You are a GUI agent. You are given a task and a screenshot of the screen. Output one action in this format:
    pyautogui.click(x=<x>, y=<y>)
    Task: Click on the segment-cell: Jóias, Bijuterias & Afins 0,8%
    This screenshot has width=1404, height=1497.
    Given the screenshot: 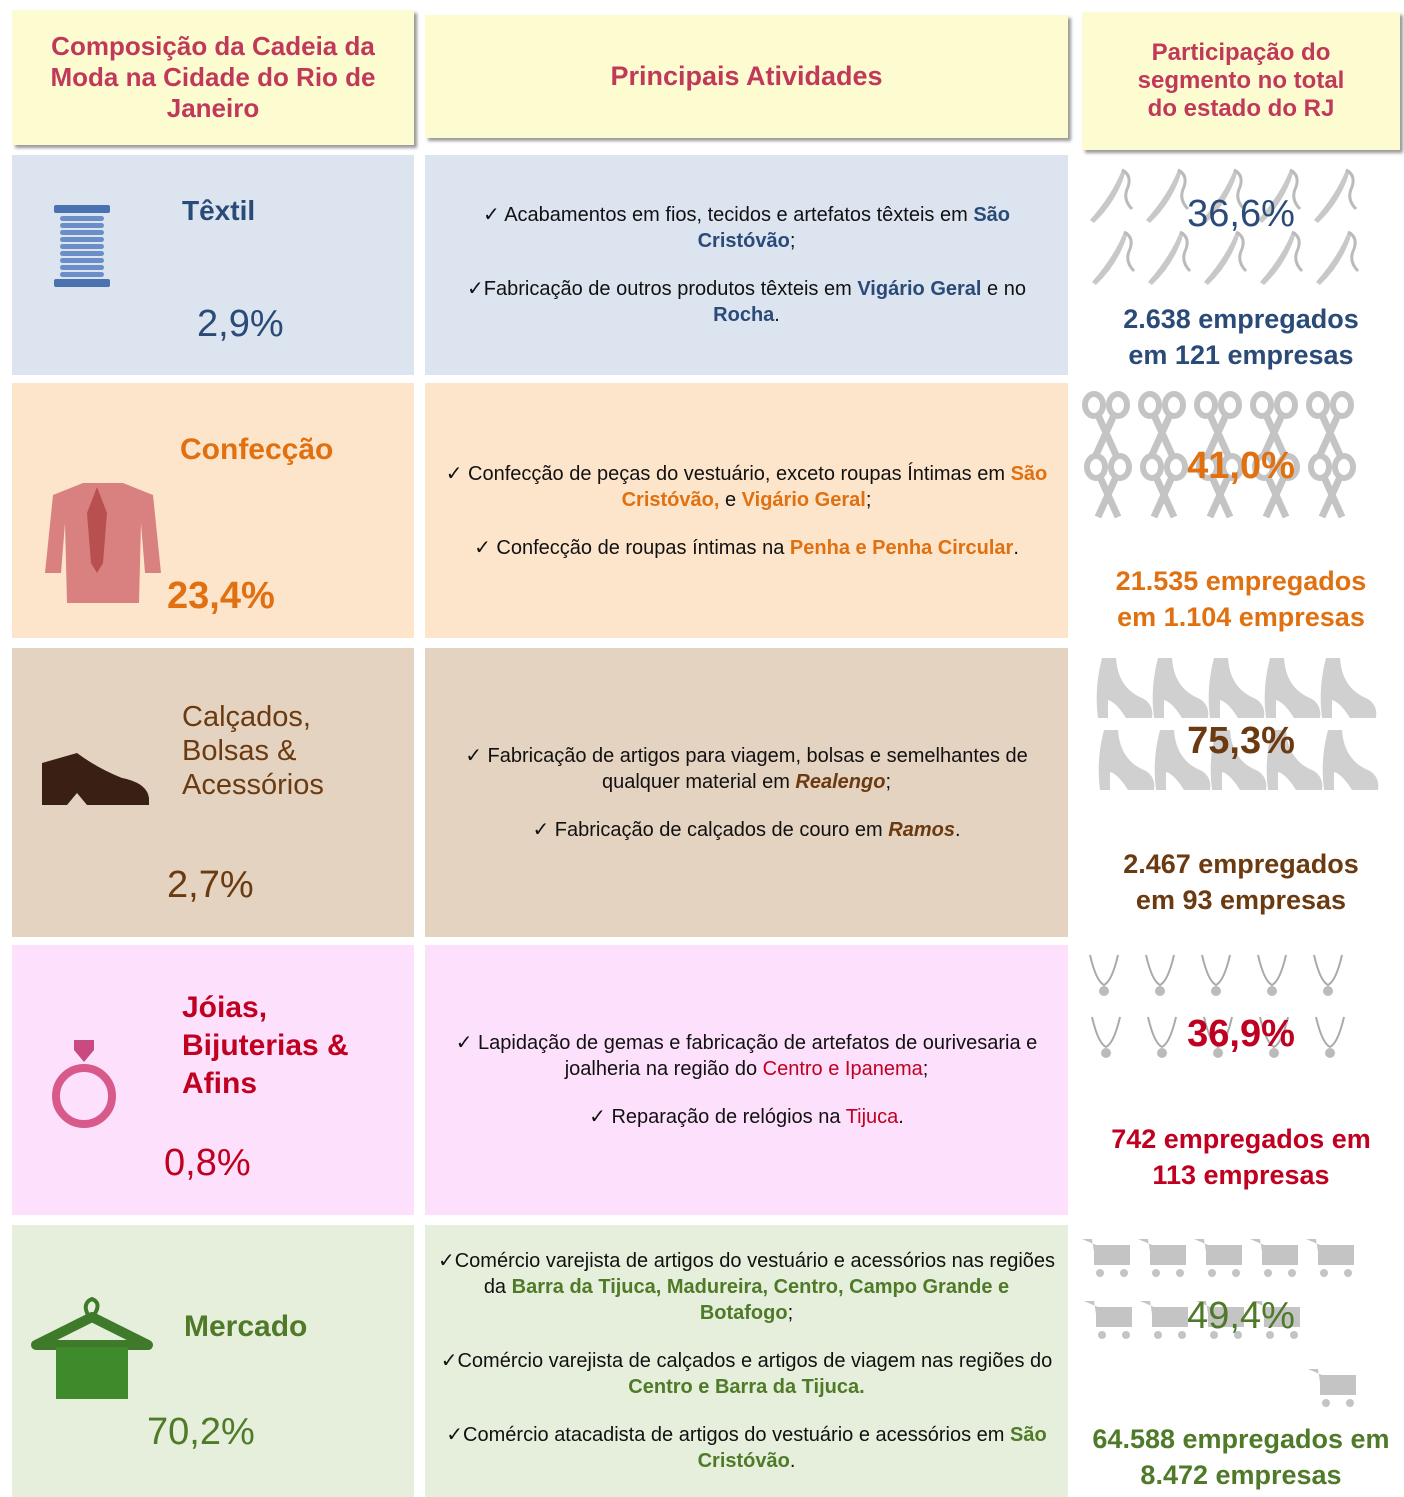 What is the action you would take?
    pyautogui.click(x=213, y=1080)
    